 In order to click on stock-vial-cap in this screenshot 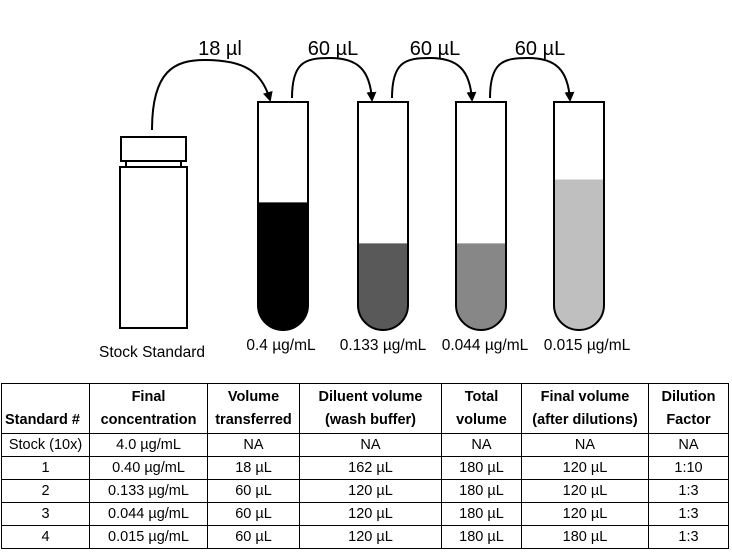, I will do `click(153, 149)`.